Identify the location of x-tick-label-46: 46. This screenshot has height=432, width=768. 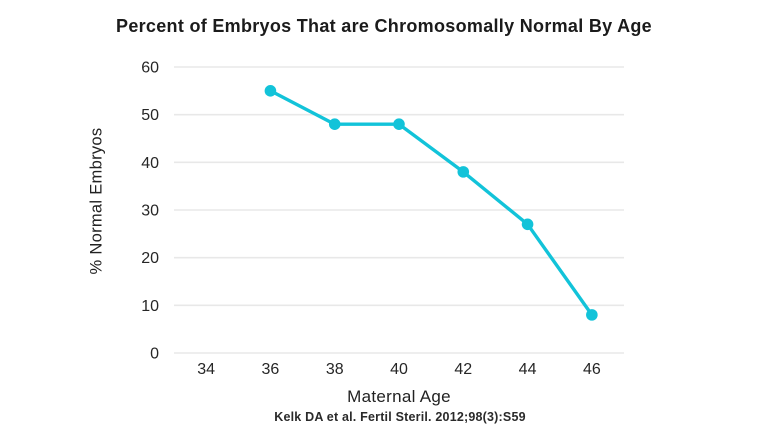
(592, 369).